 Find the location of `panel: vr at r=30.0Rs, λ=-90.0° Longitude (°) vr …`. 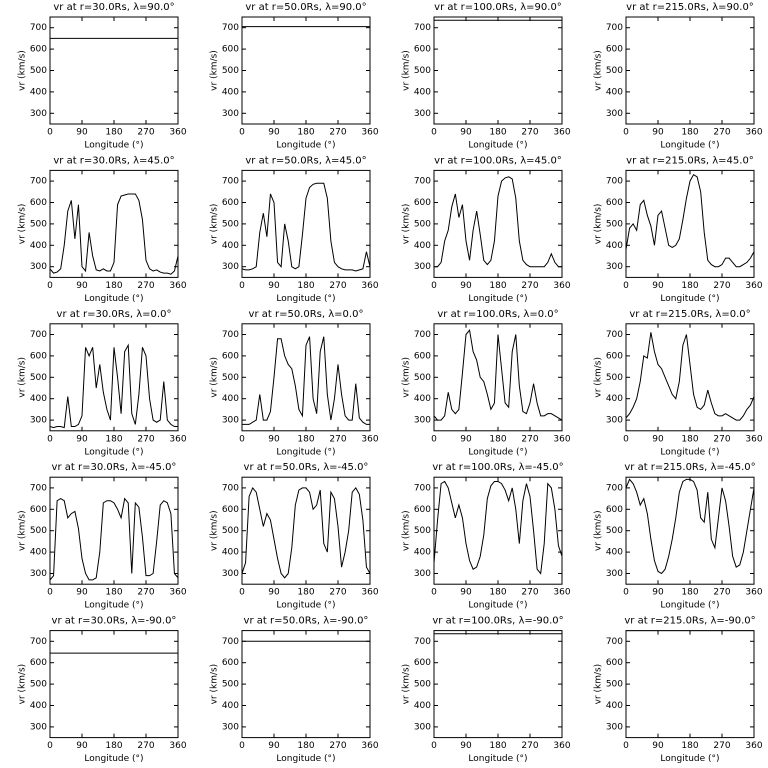

panel: vr at r=30.0Rs, λ=-90.0° Longitude (°) vr … is located at coordinates (102, 690).